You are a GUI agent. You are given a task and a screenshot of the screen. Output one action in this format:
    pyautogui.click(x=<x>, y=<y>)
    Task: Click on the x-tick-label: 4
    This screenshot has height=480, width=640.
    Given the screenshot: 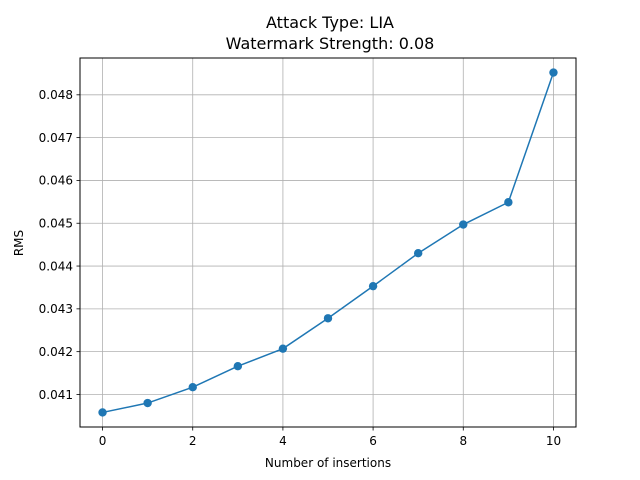 What is the action you would take?
    pyautogui.click(x=283, y=441)
    